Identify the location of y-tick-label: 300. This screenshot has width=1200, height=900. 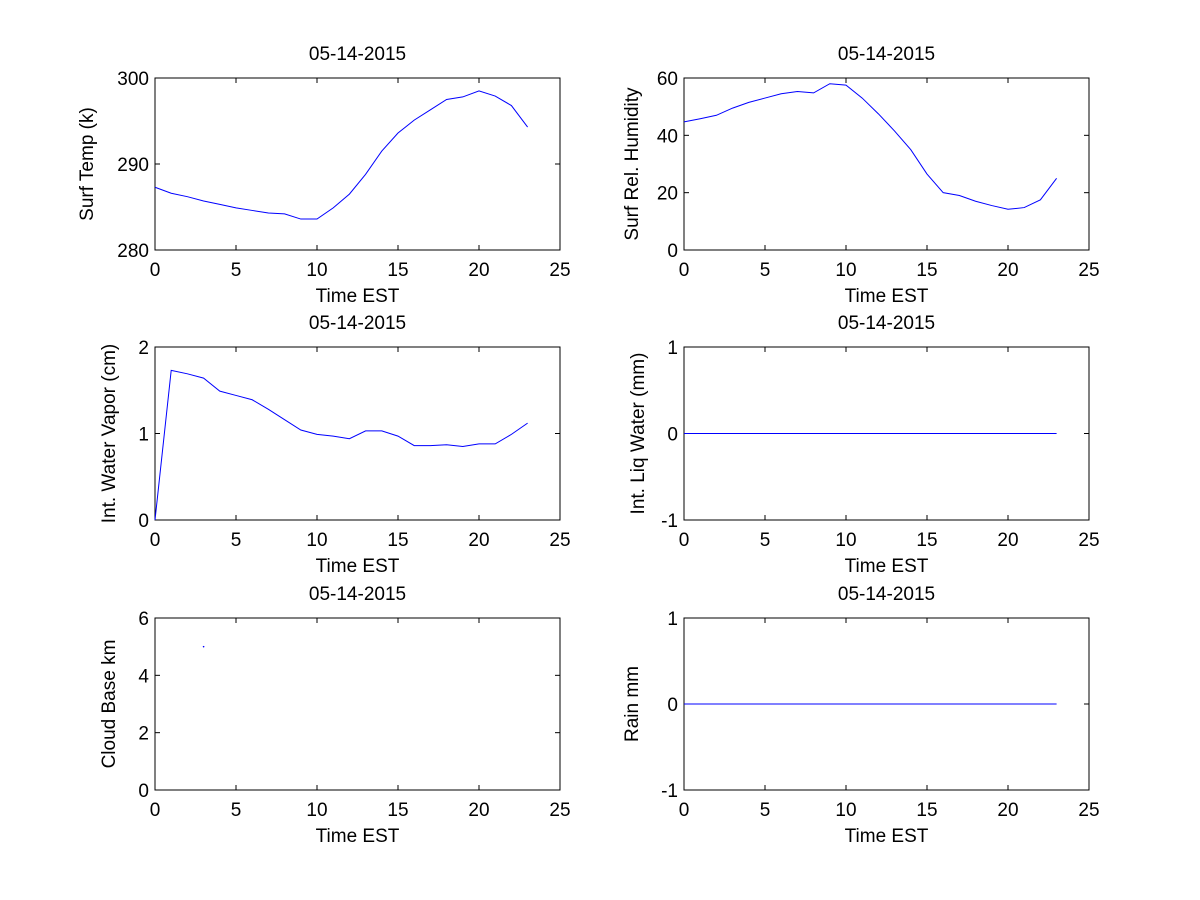
(133, 79).